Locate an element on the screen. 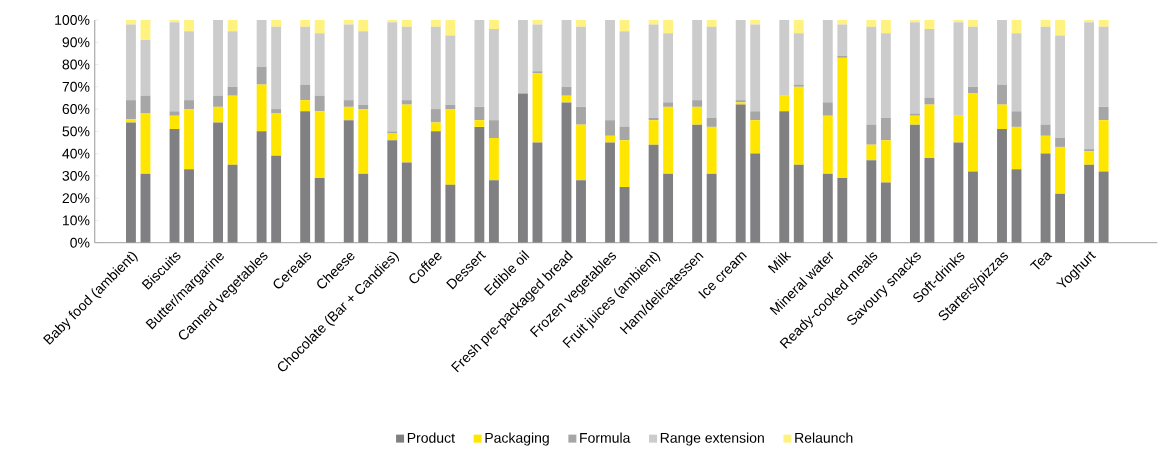 The width and height of the screenshot is (1162, 450). y-tick-label: 100% is located at coordinates (72, 20).